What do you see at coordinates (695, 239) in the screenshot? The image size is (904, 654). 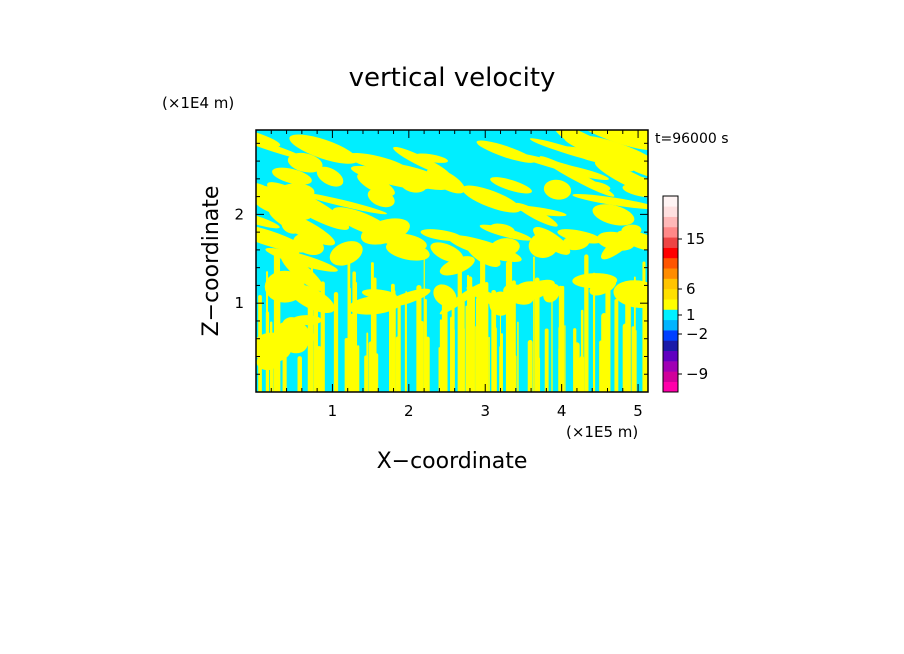 I see `colorbar-label: 15` at bounding box center [695, 239].